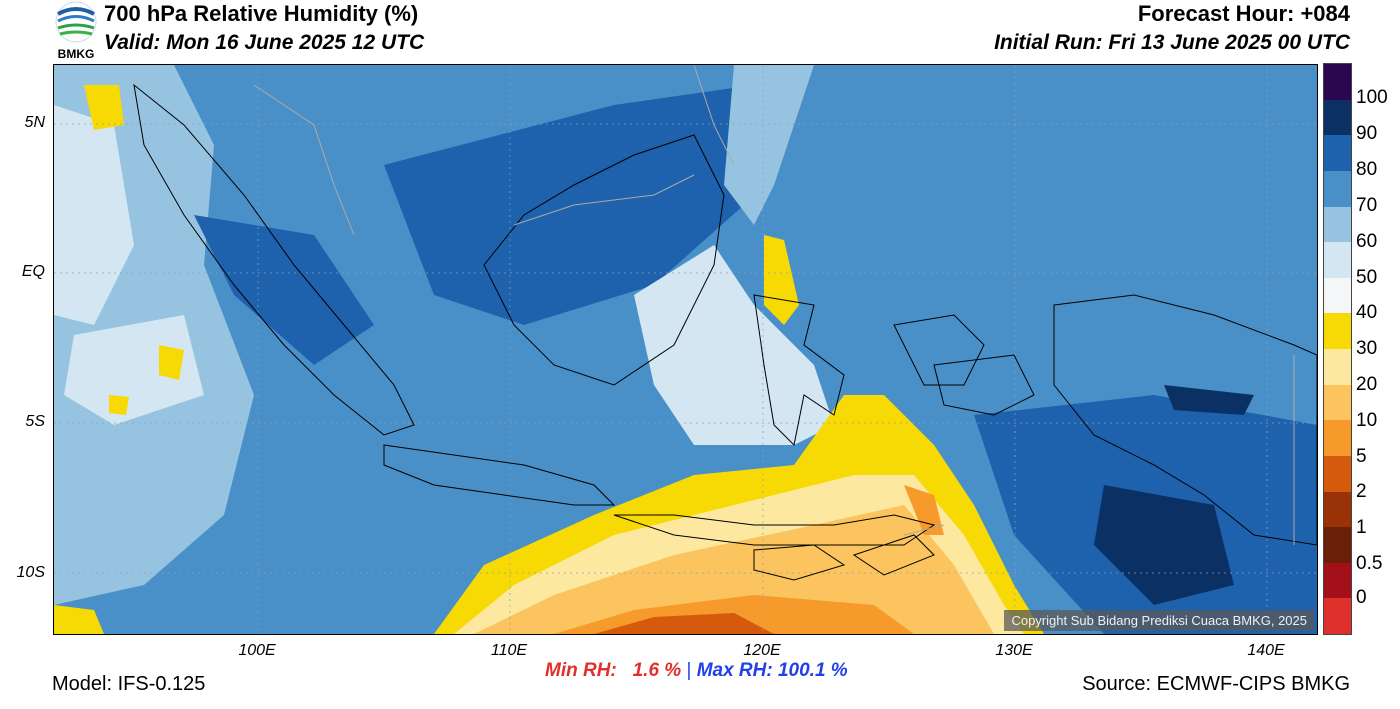 The height and width of the screenshot is (709, 1400). I want to click on colorbar-label-40: 40, so click(1367, 312).